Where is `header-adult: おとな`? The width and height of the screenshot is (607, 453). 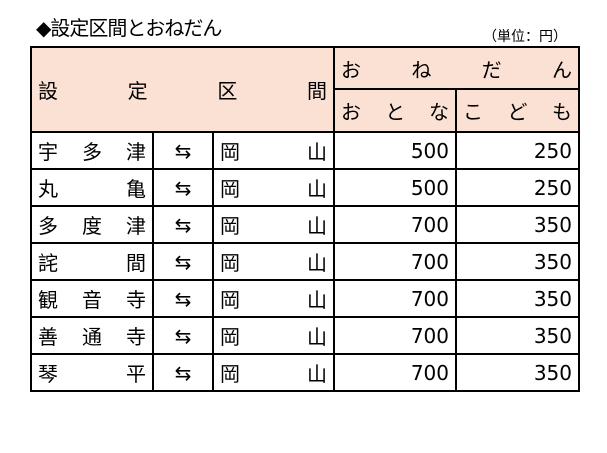
header-adult: おとな is located at coordinates (395, 110).